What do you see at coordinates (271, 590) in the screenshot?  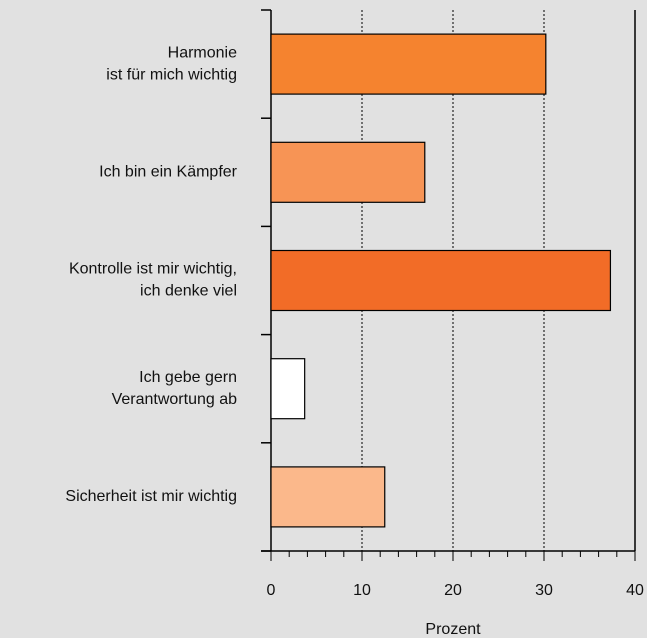 I see `x-tick-label: 0` at bounding box center [271, 590].